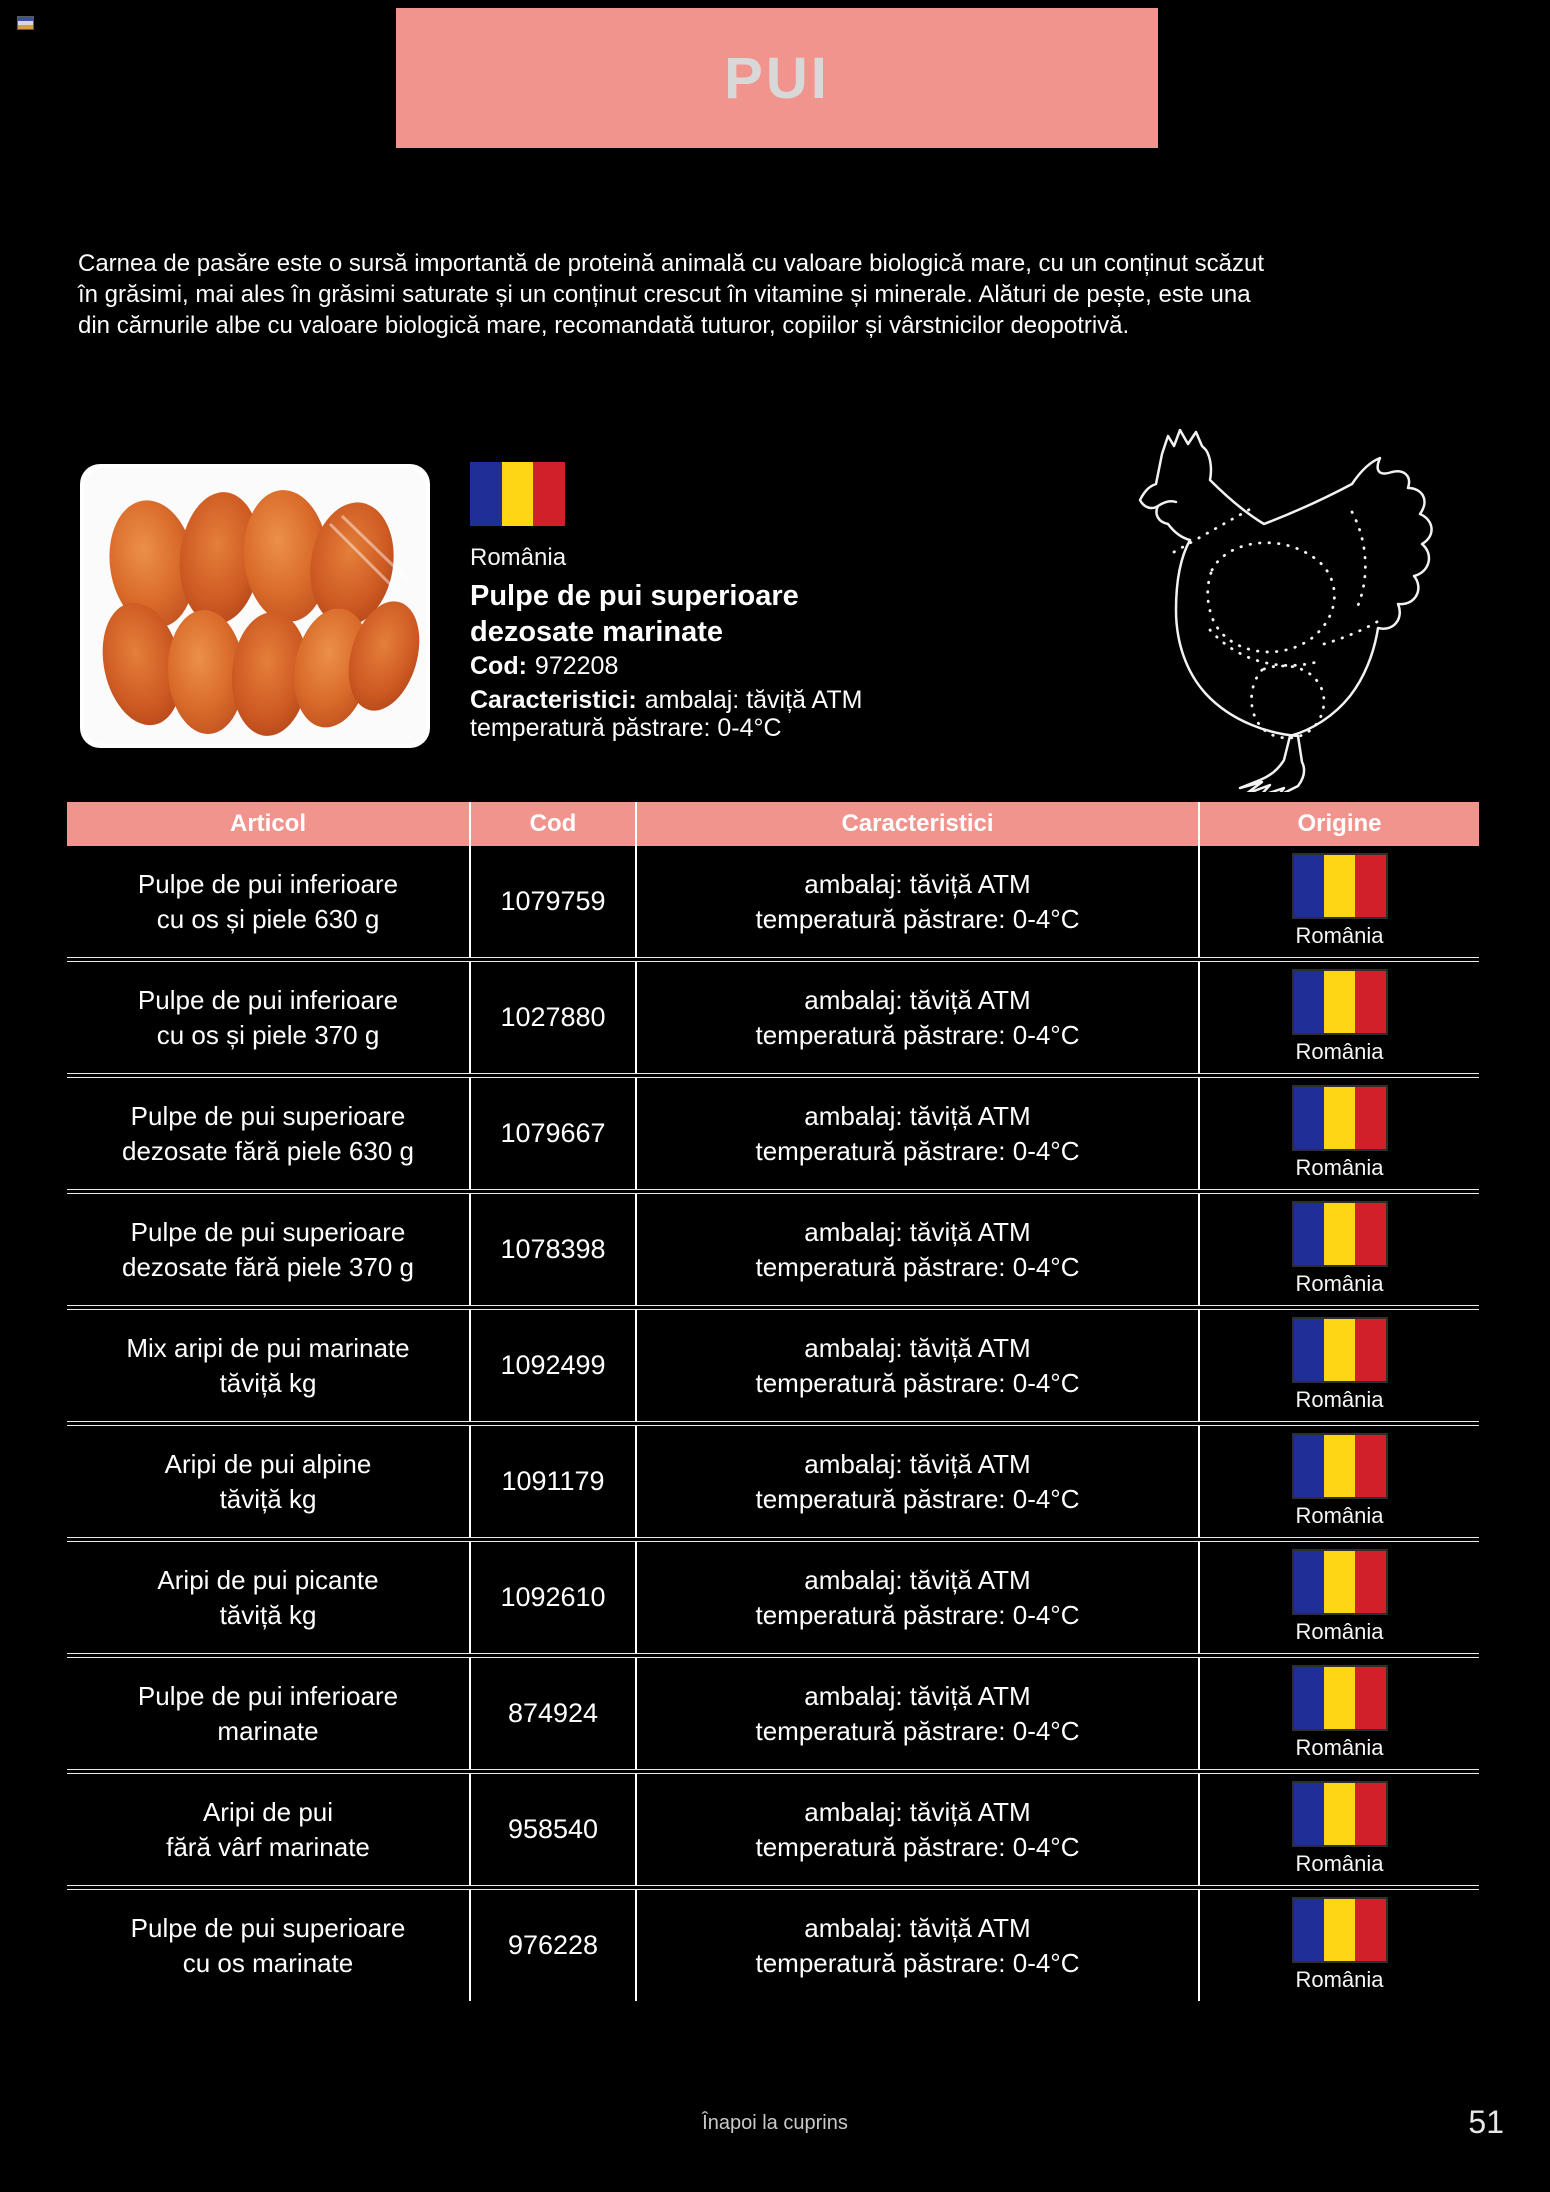  I want to click on chicken-cuts-diagram, so click(1285, 610).